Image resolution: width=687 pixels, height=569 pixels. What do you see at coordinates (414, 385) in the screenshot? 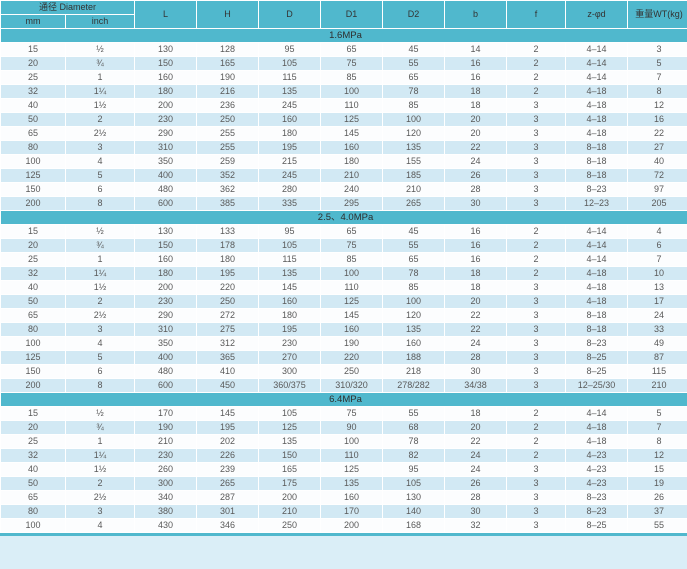
I see `cell: 278/282` at bounding box center [414, 385].